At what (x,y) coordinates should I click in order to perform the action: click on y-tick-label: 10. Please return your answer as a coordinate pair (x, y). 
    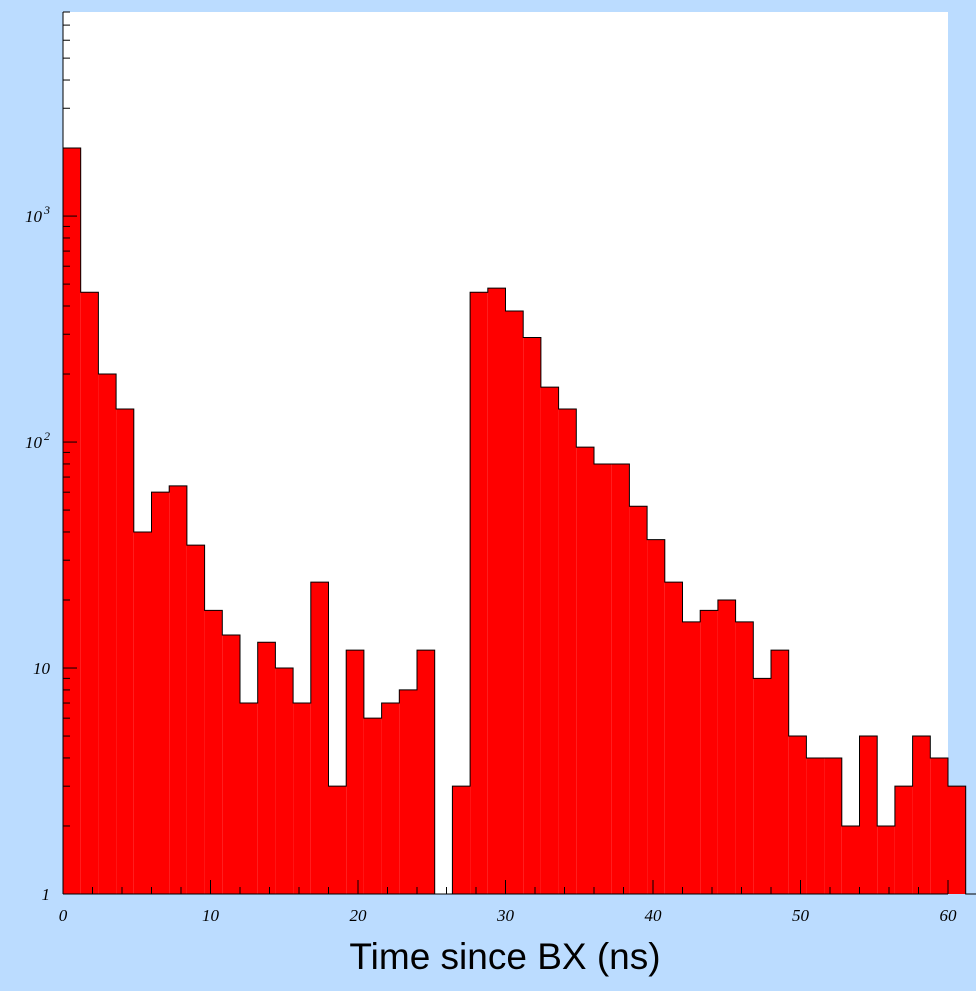
    Looking at the image, I should click on (42, 668).